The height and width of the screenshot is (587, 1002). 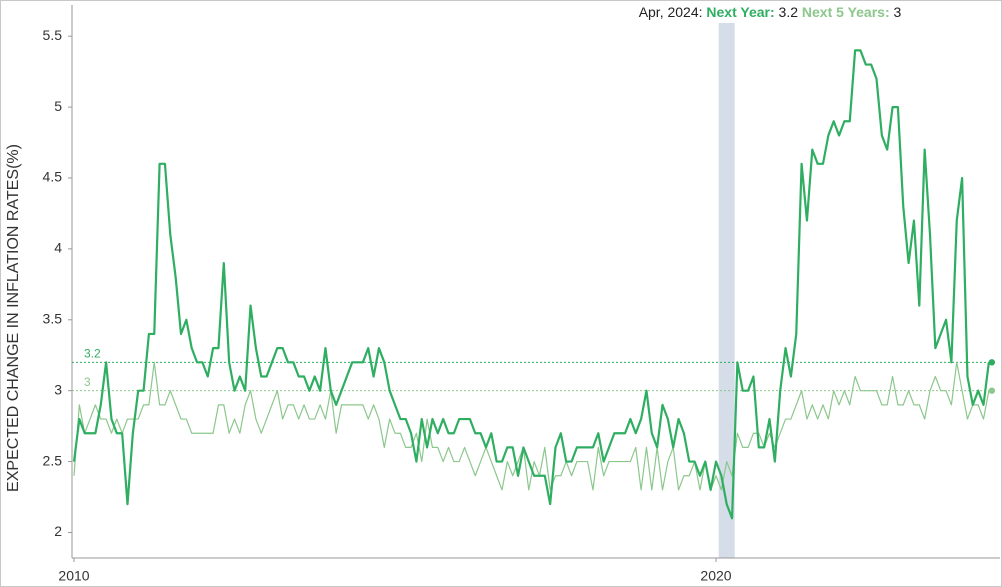 What do you see at coordinates (53, 35) in the screenshot?
I see `y-tick-label: 5.5` at bounding box center [53, 35].